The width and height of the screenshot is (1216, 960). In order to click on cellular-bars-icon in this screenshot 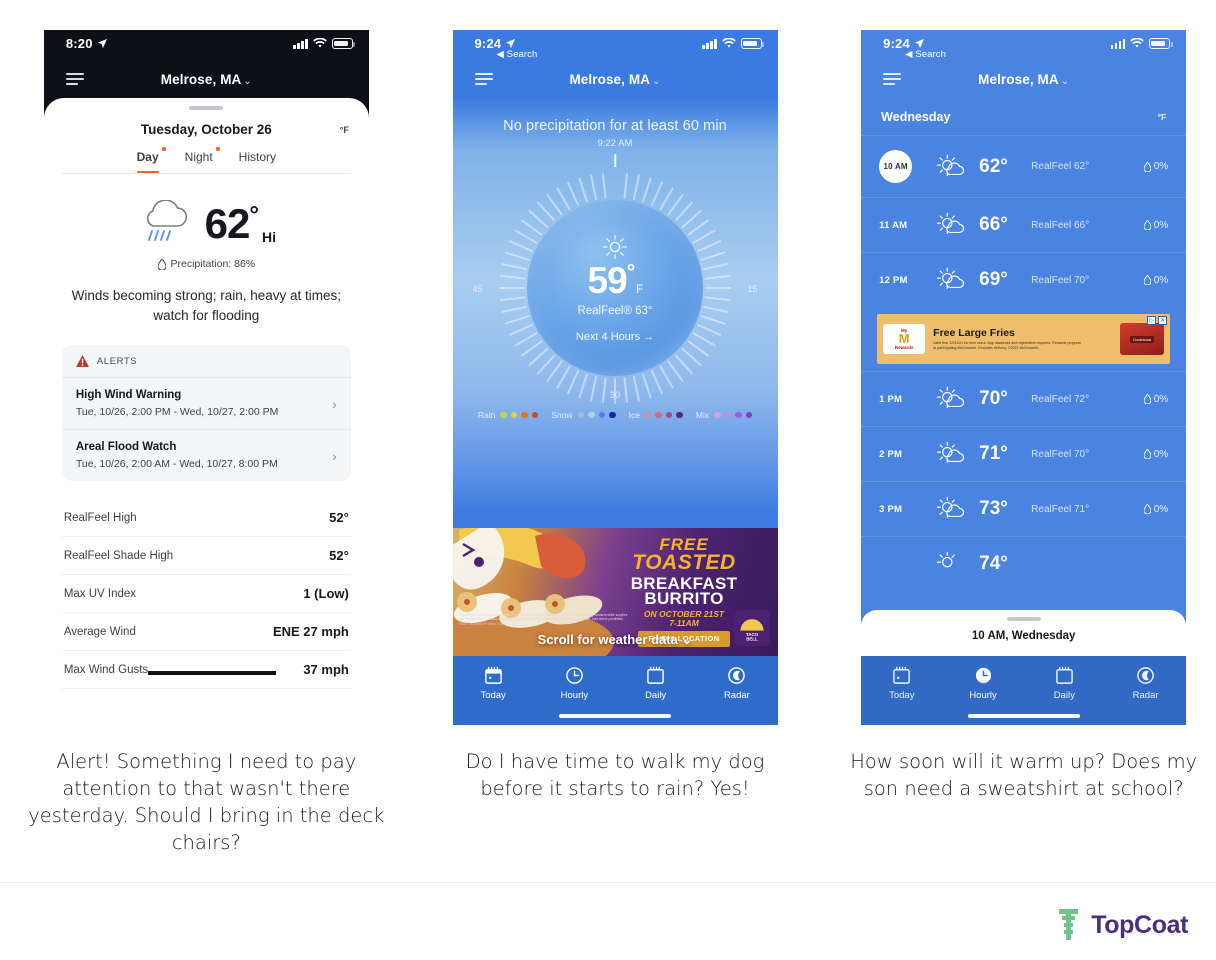, I will do `click(300, 44)`.